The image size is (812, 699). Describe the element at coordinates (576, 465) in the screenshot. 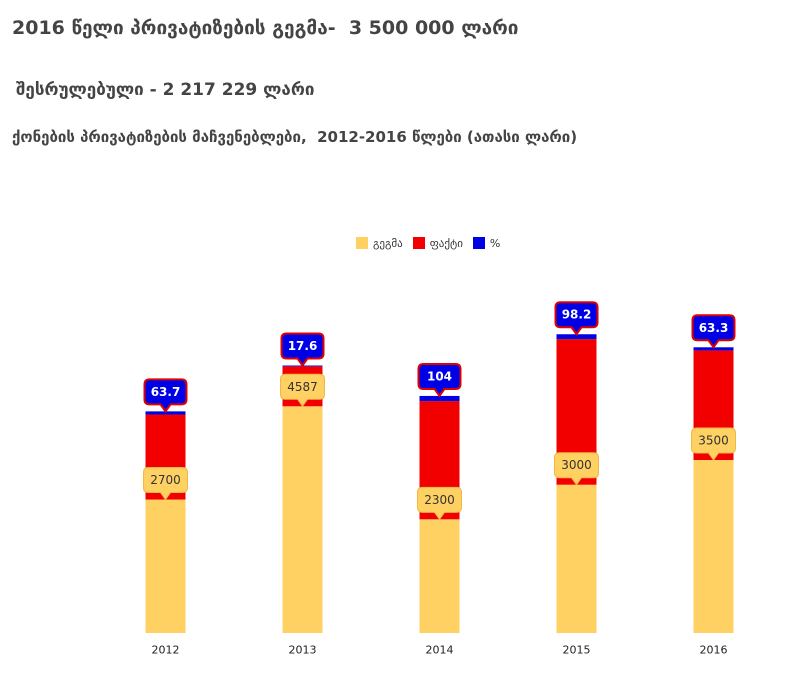

I see `data-label-plan-2015: 3000` at that location.